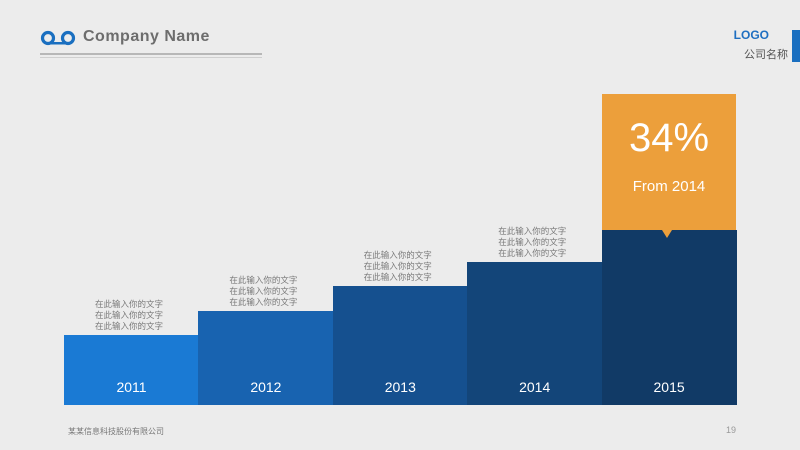  Describe the element at coordinates (116, 431) in the screenshot. I see `footer-company: 某某信息科技股份有限公司` at that location.